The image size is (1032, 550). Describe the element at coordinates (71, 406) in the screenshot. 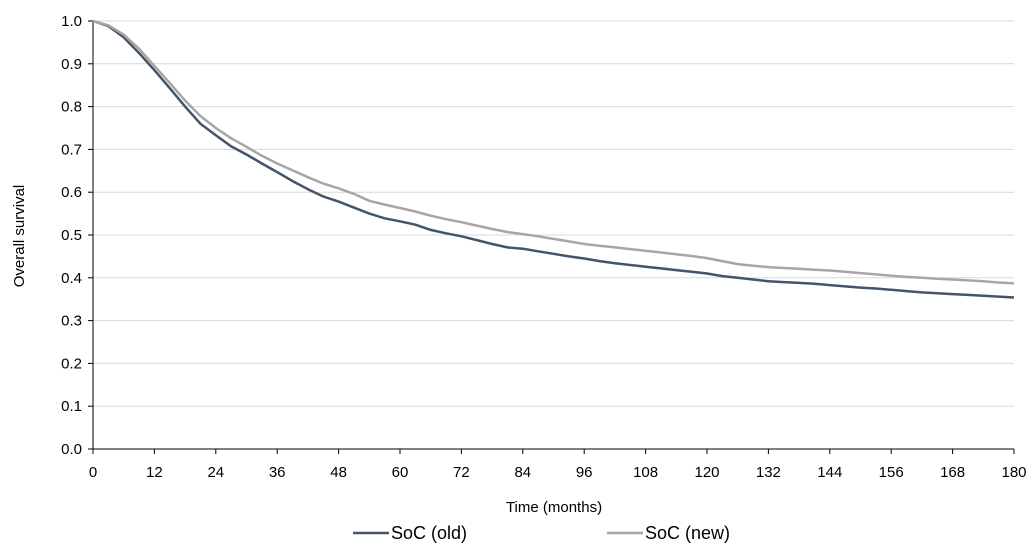

I see `y-tick-label: 0.1` at that location.